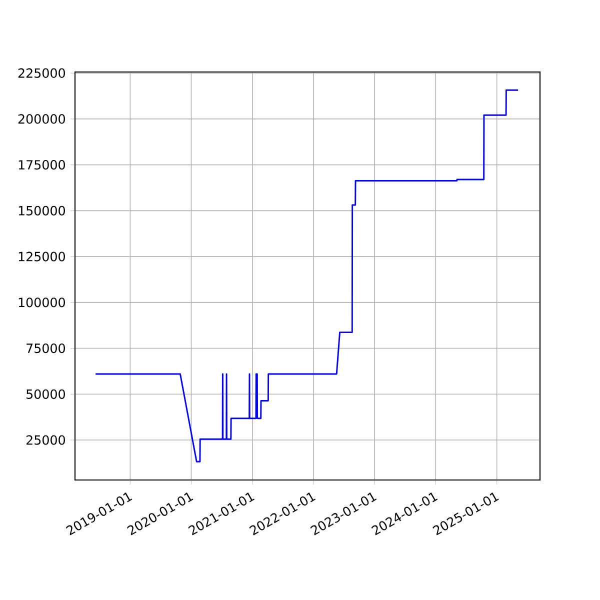 Image resolution: width=600 pixels, height=600 pixels. What do you see at coordinates (41, 303) in the screenshot?
I see `y-tick-label: 100000` at bounding box center [41, 303].